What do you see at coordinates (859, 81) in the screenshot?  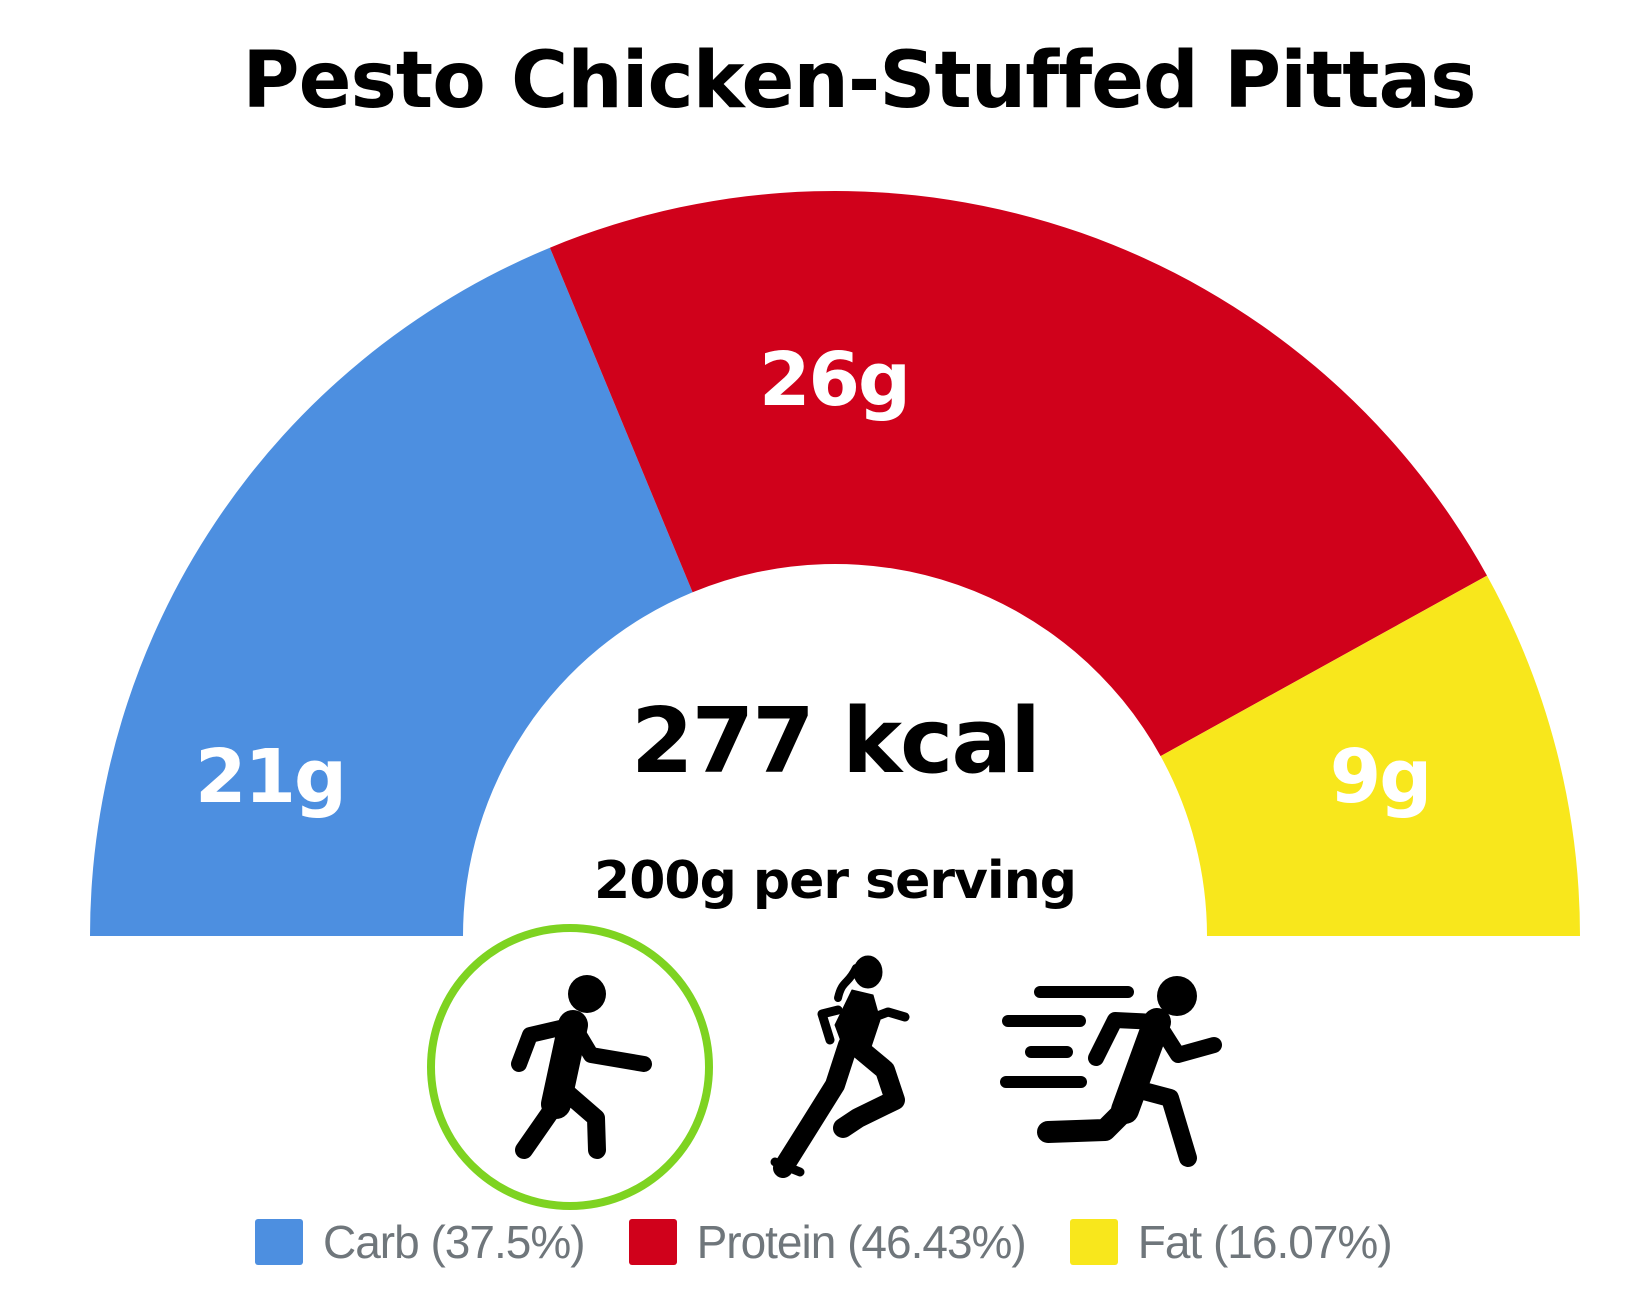 I see `chart-title: Pesto Chicken-Stuffed Pittas` at bounding box center [859, 81].